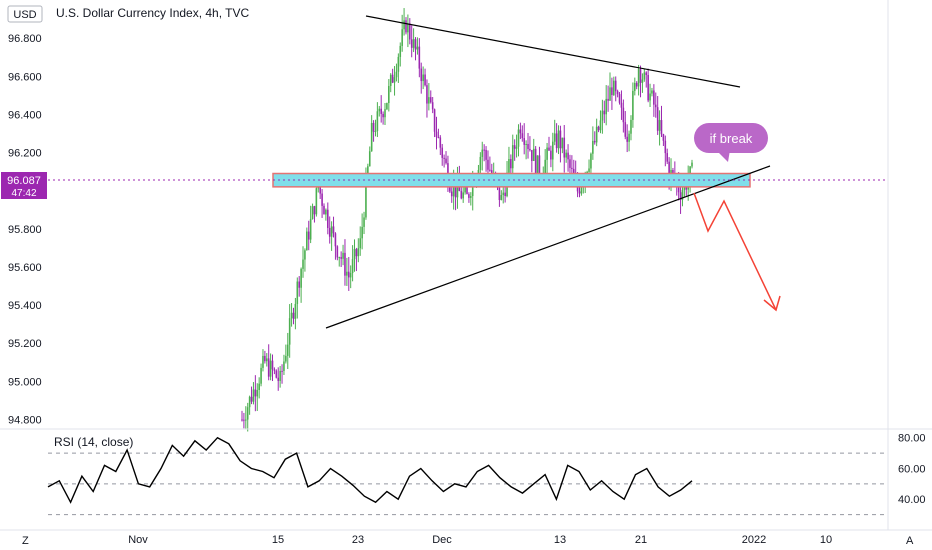 The image size is (932, 550). I want to click on price-tick-label: 96.400, so click(25, 115).